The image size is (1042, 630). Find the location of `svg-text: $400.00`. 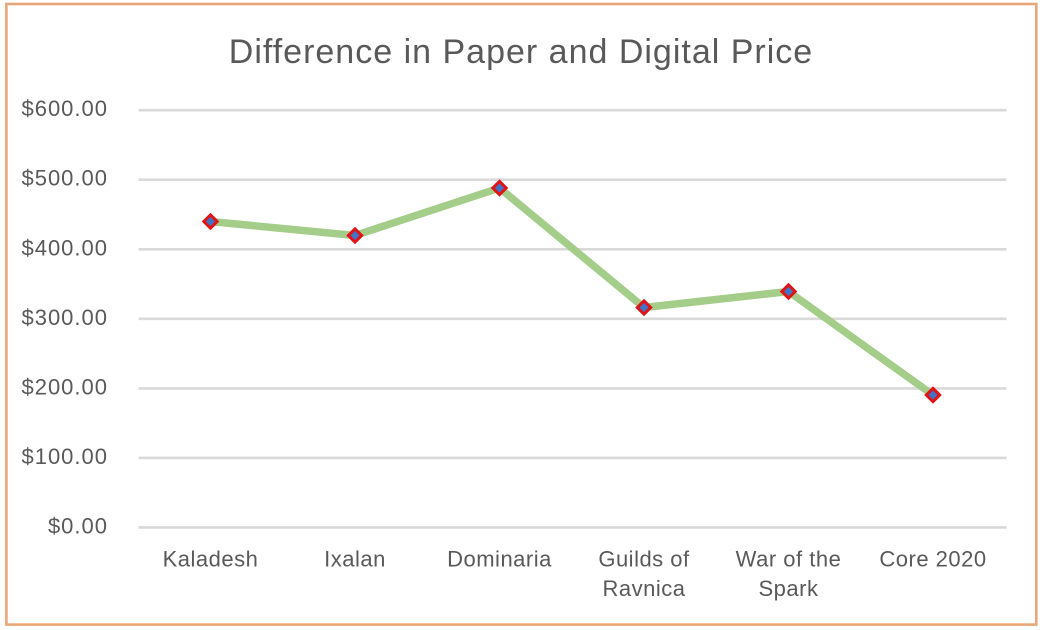

svg-text: $400.00 is located at coordinates (64, 247).